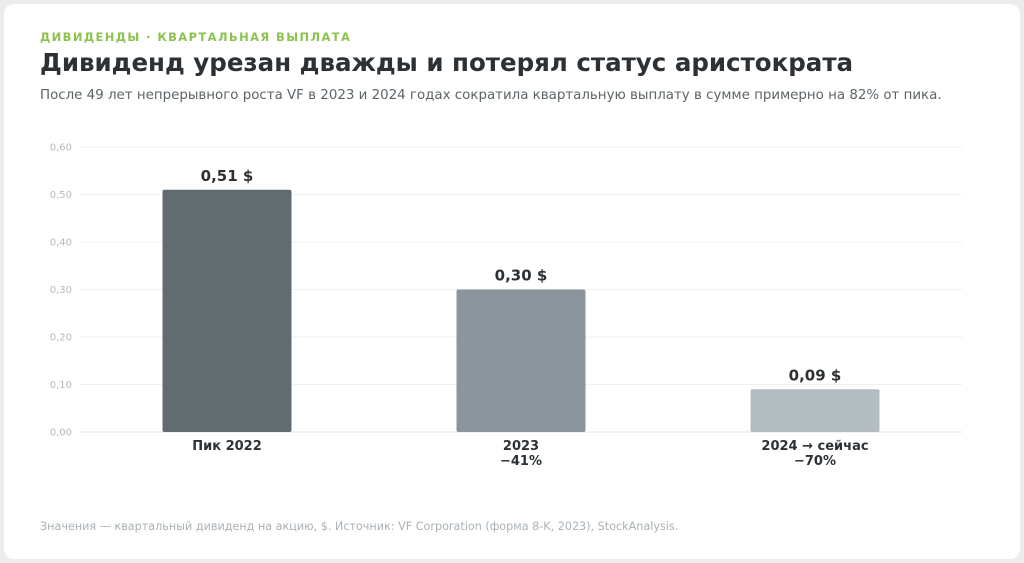  I want to click on bar-value-label: 0,51 $, so click(227, 176).